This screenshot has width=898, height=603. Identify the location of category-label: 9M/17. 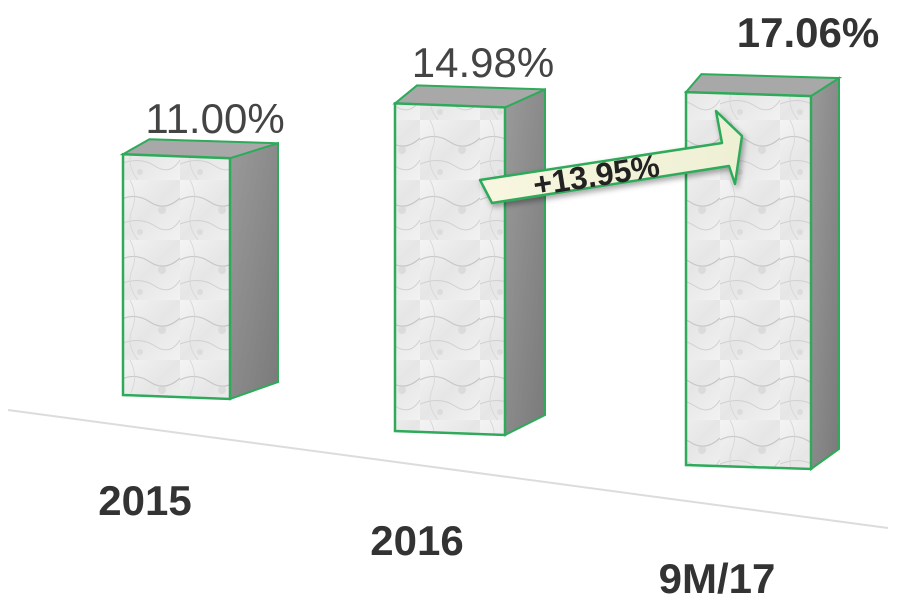
(717, 578).